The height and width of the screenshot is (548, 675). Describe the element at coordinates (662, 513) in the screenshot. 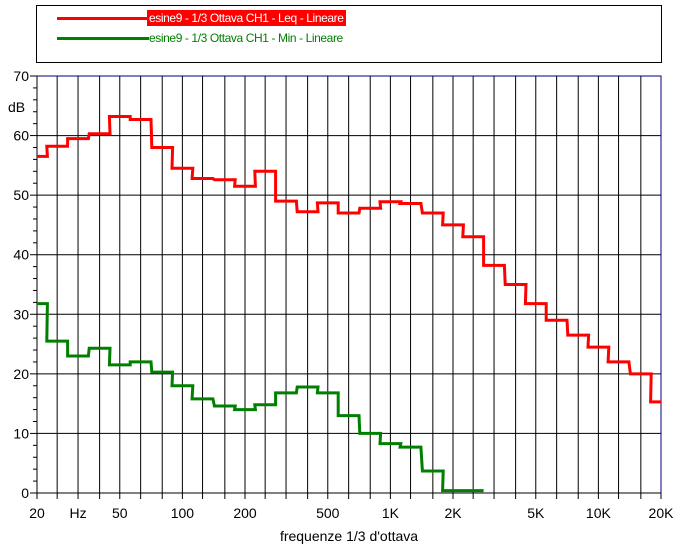

I see `x-tick-label: 20K` at that location.